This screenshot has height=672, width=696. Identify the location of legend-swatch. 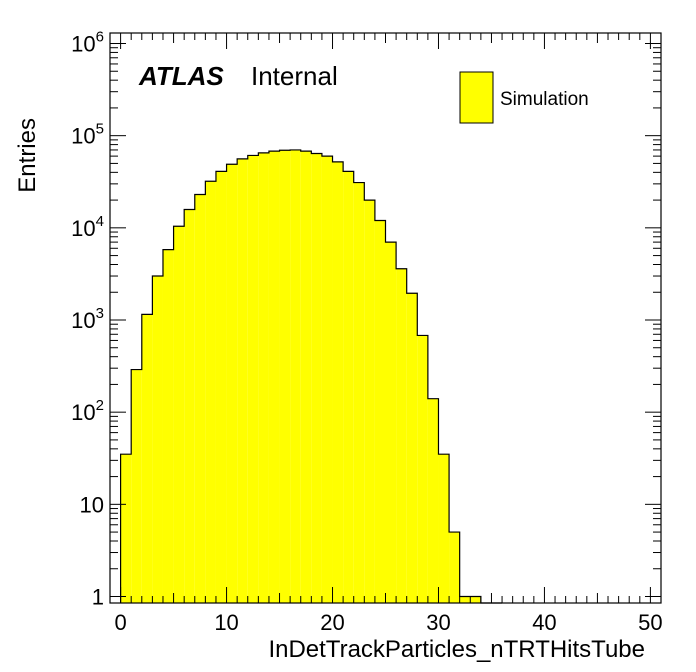
(476, 97).